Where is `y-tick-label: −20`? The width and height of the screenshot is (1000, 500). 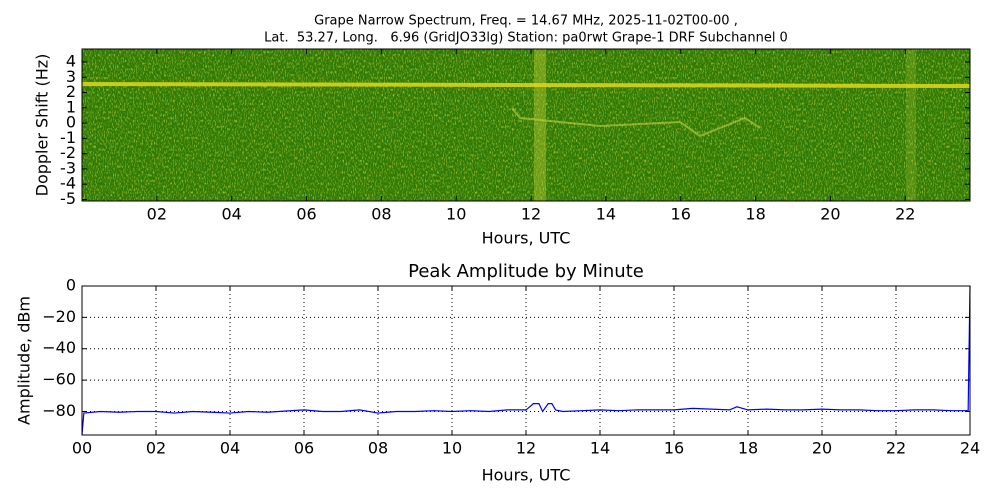 y-tick-label: −20 is located at coordinates (59, 316).